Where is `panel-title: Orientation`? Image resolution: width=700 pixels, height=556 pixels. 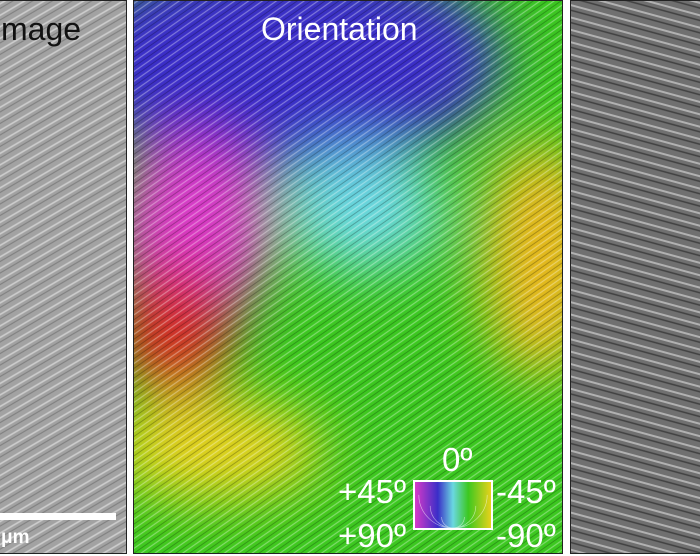 panel-title: Orientation is located at coordinates (339, 29).